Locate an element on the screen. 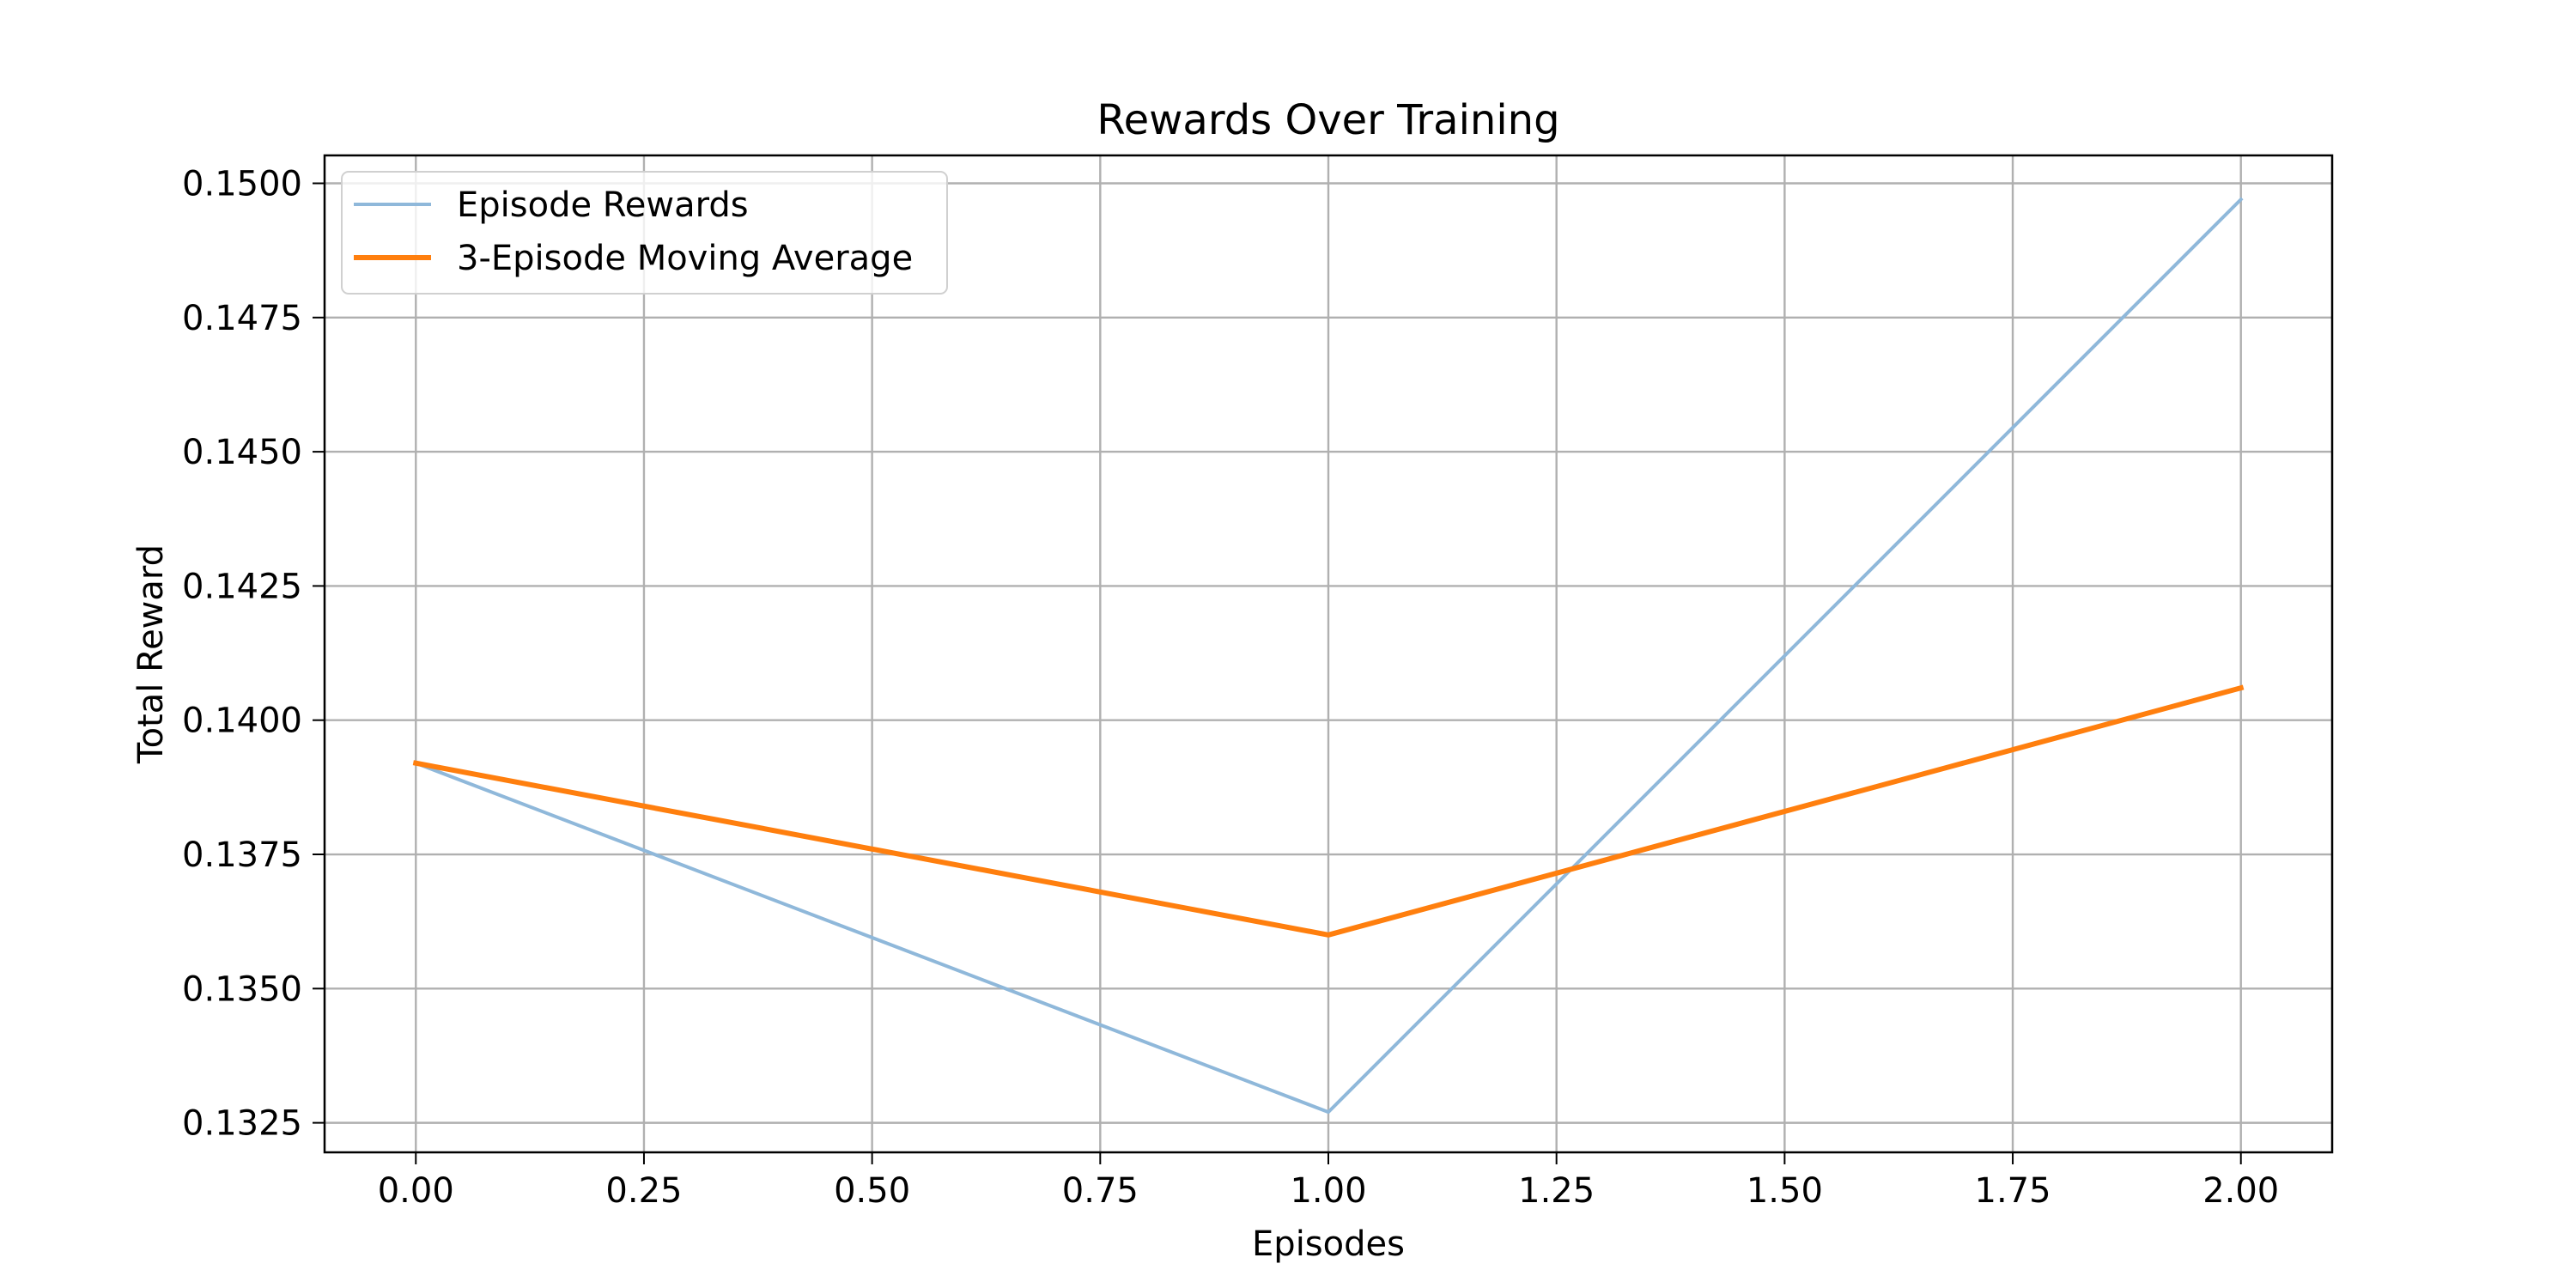  x-tick-label: 2.00 is located at coordinates (2240, 1191).